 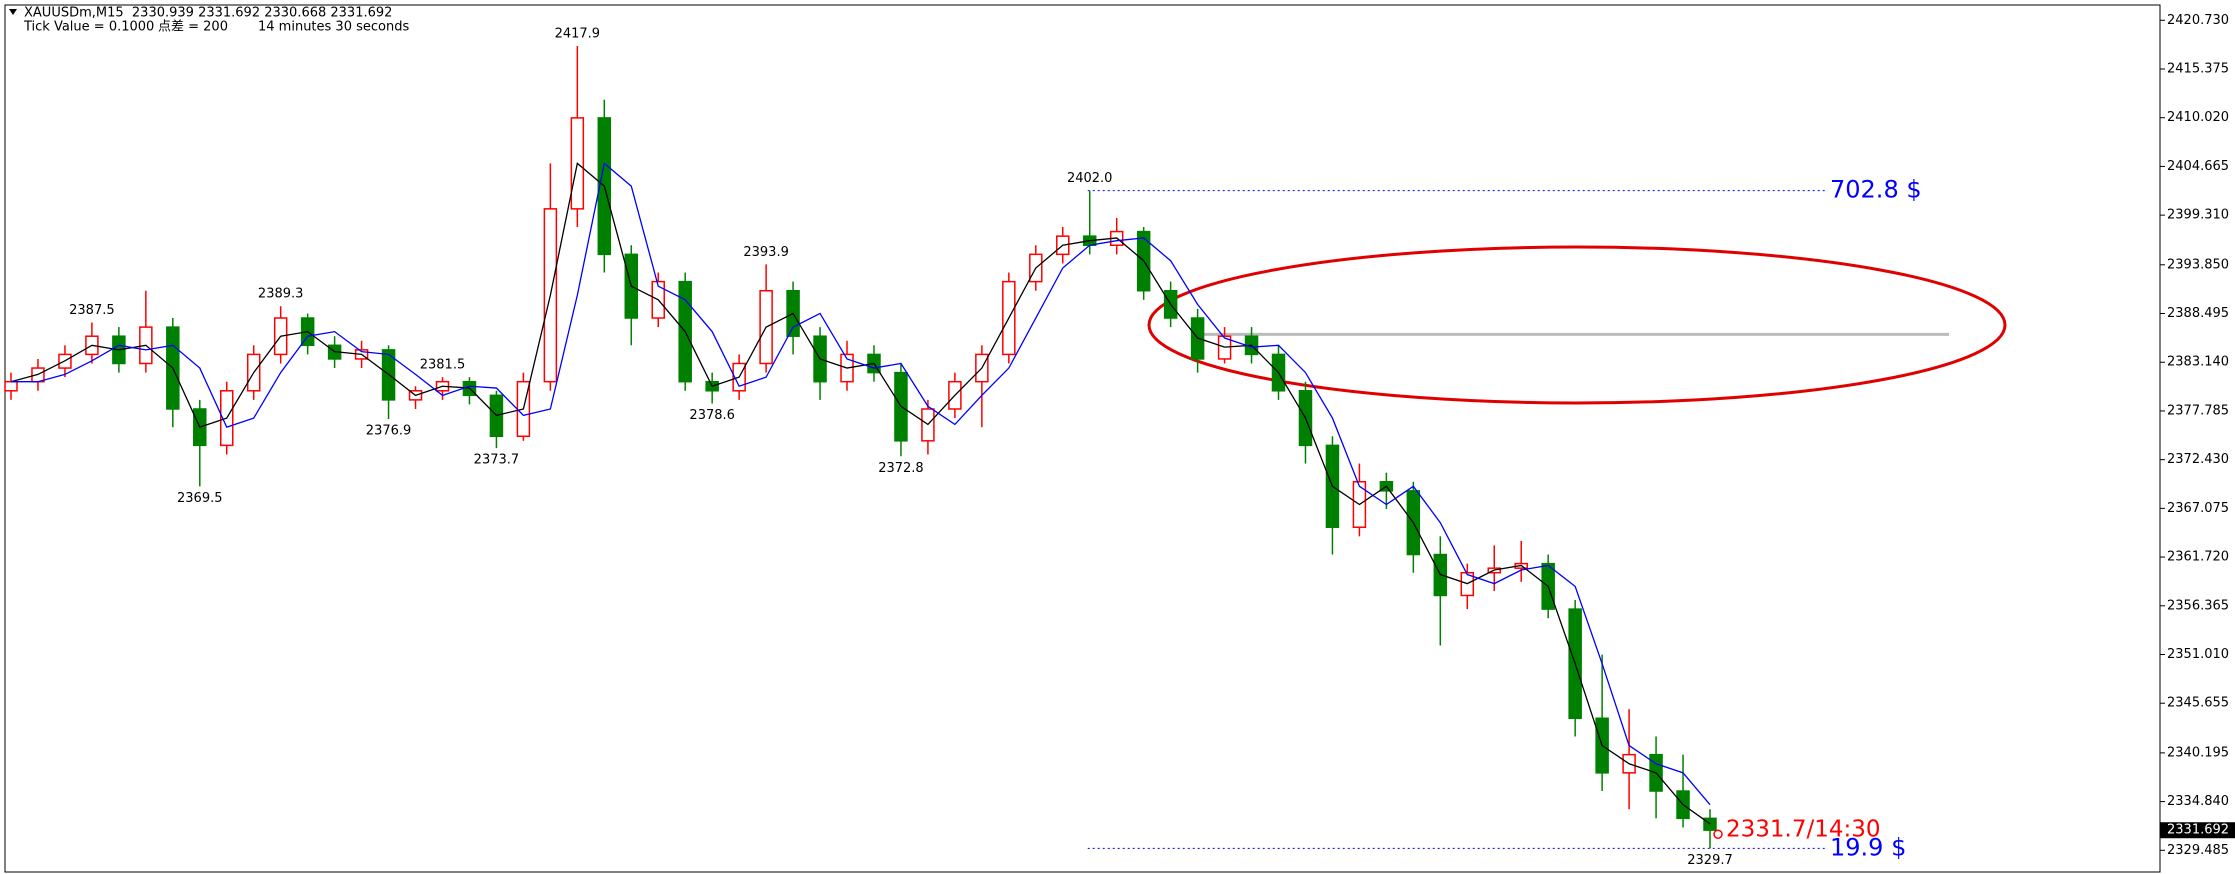 I want to click on swing-label: 2381.5, so click(x=443, y=365).